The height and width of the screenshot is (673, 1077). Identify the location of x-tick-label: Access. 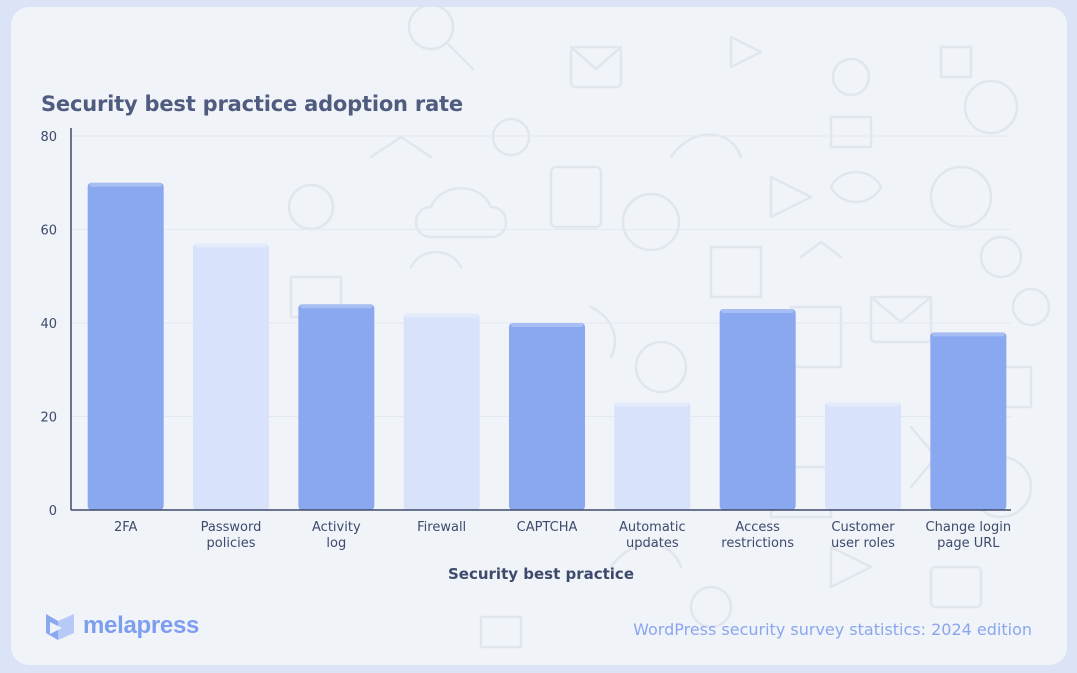
(757, 527).